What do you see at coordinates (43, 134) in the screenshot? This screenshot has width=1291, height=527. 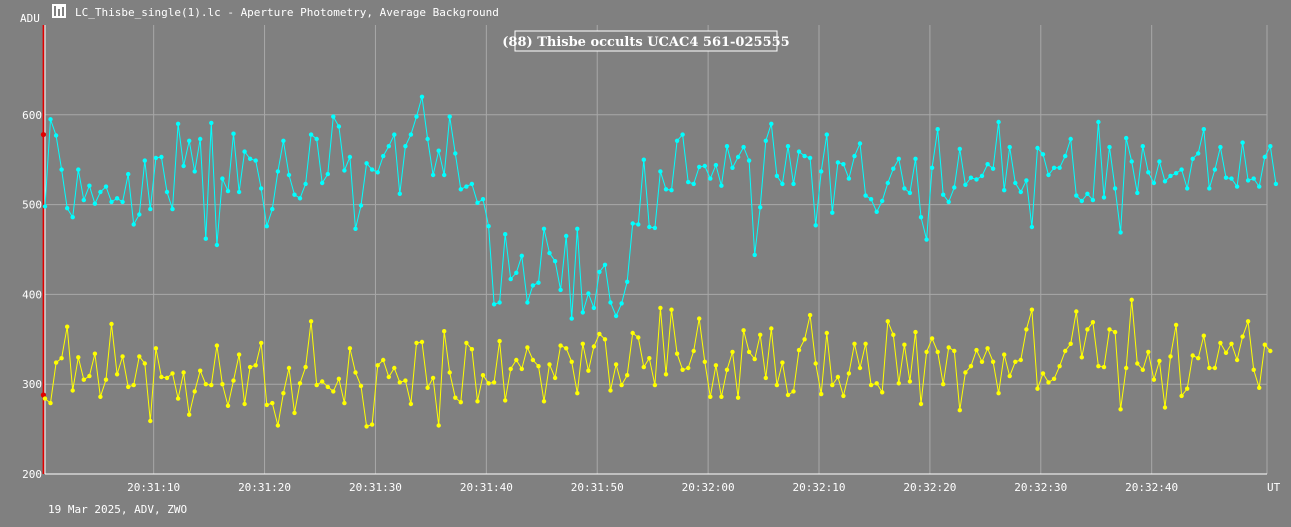 I see `event-marker-point` at bounding box center [43, 134].